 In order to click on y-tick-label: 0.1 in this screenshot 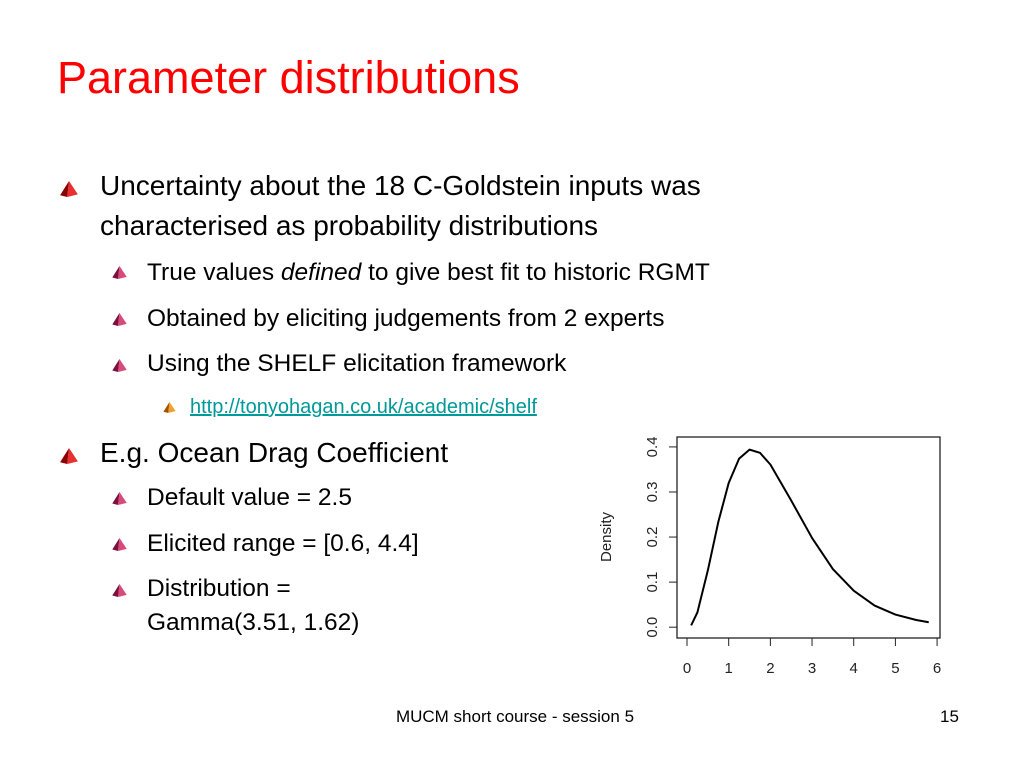, I will do `click(652, 582)`.